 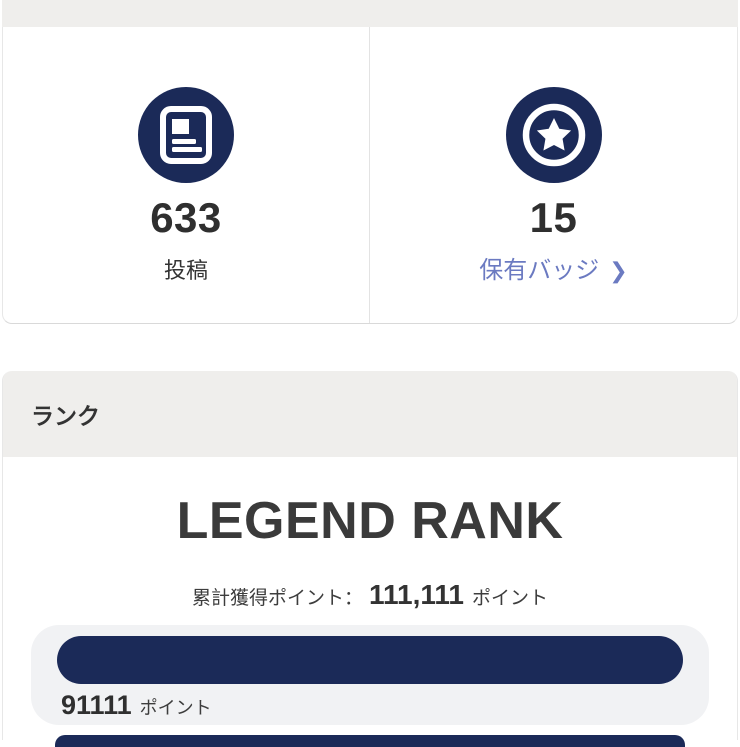 I want to click on chevron-right-icon: ❯, so click(x=618, y=271).